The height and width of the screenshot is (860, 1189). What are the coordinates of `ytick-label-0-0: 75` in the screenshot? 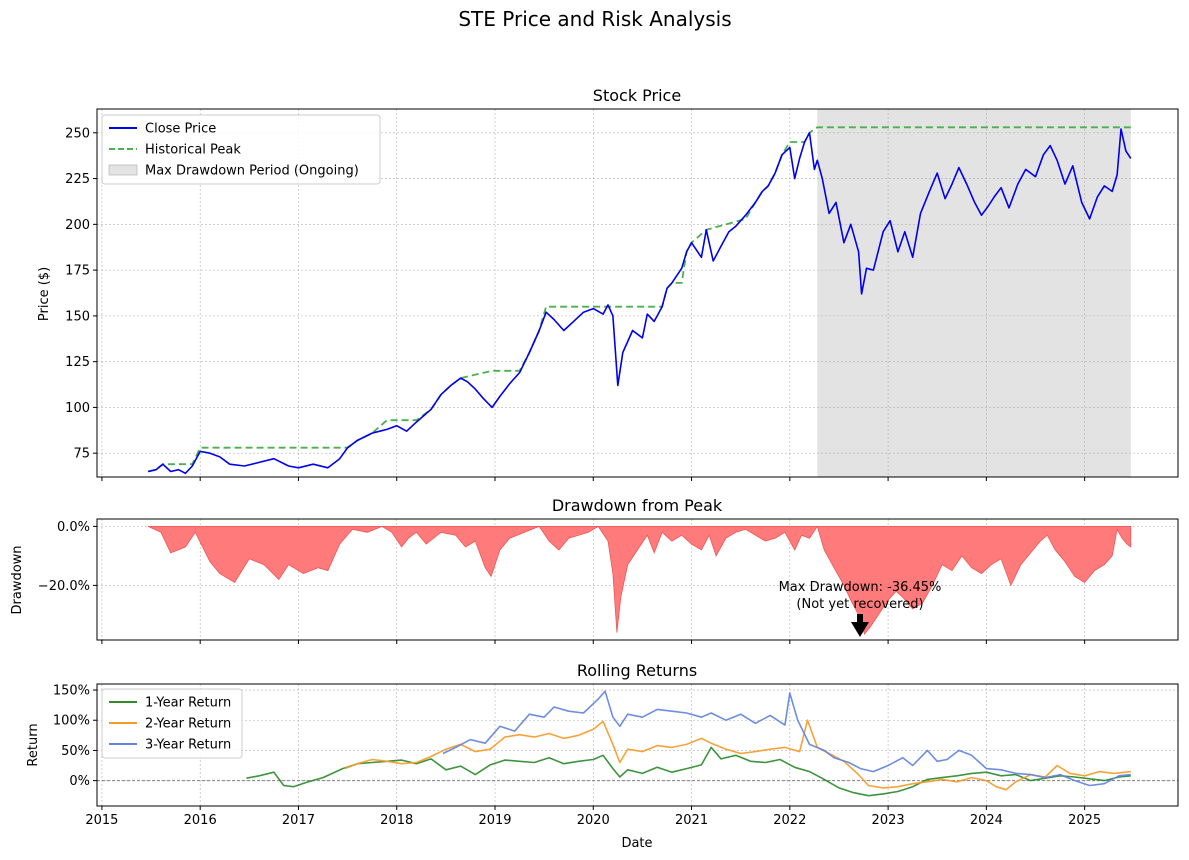 It's located at (81, 454).